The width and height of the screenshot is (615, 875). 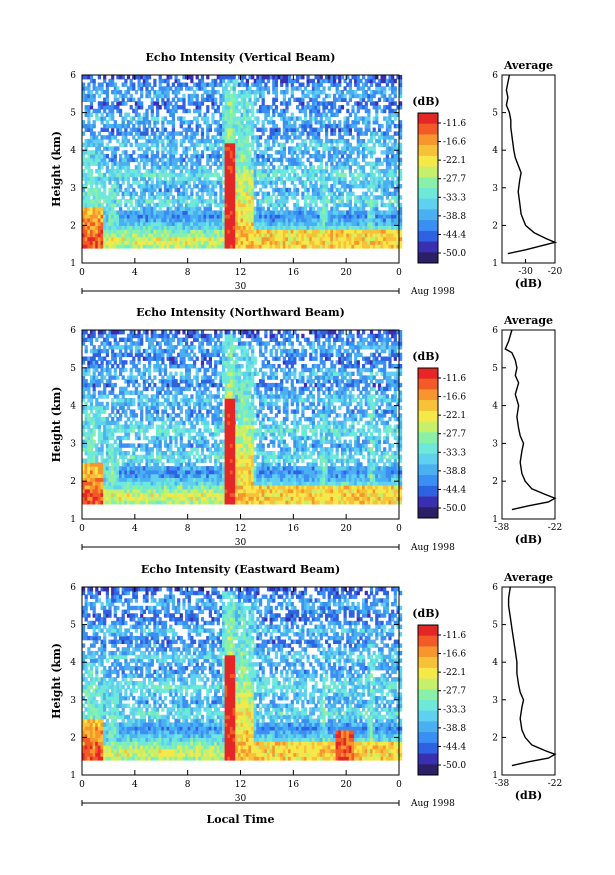 I want to click on colorbar-segment, so click(x=428, y=194).